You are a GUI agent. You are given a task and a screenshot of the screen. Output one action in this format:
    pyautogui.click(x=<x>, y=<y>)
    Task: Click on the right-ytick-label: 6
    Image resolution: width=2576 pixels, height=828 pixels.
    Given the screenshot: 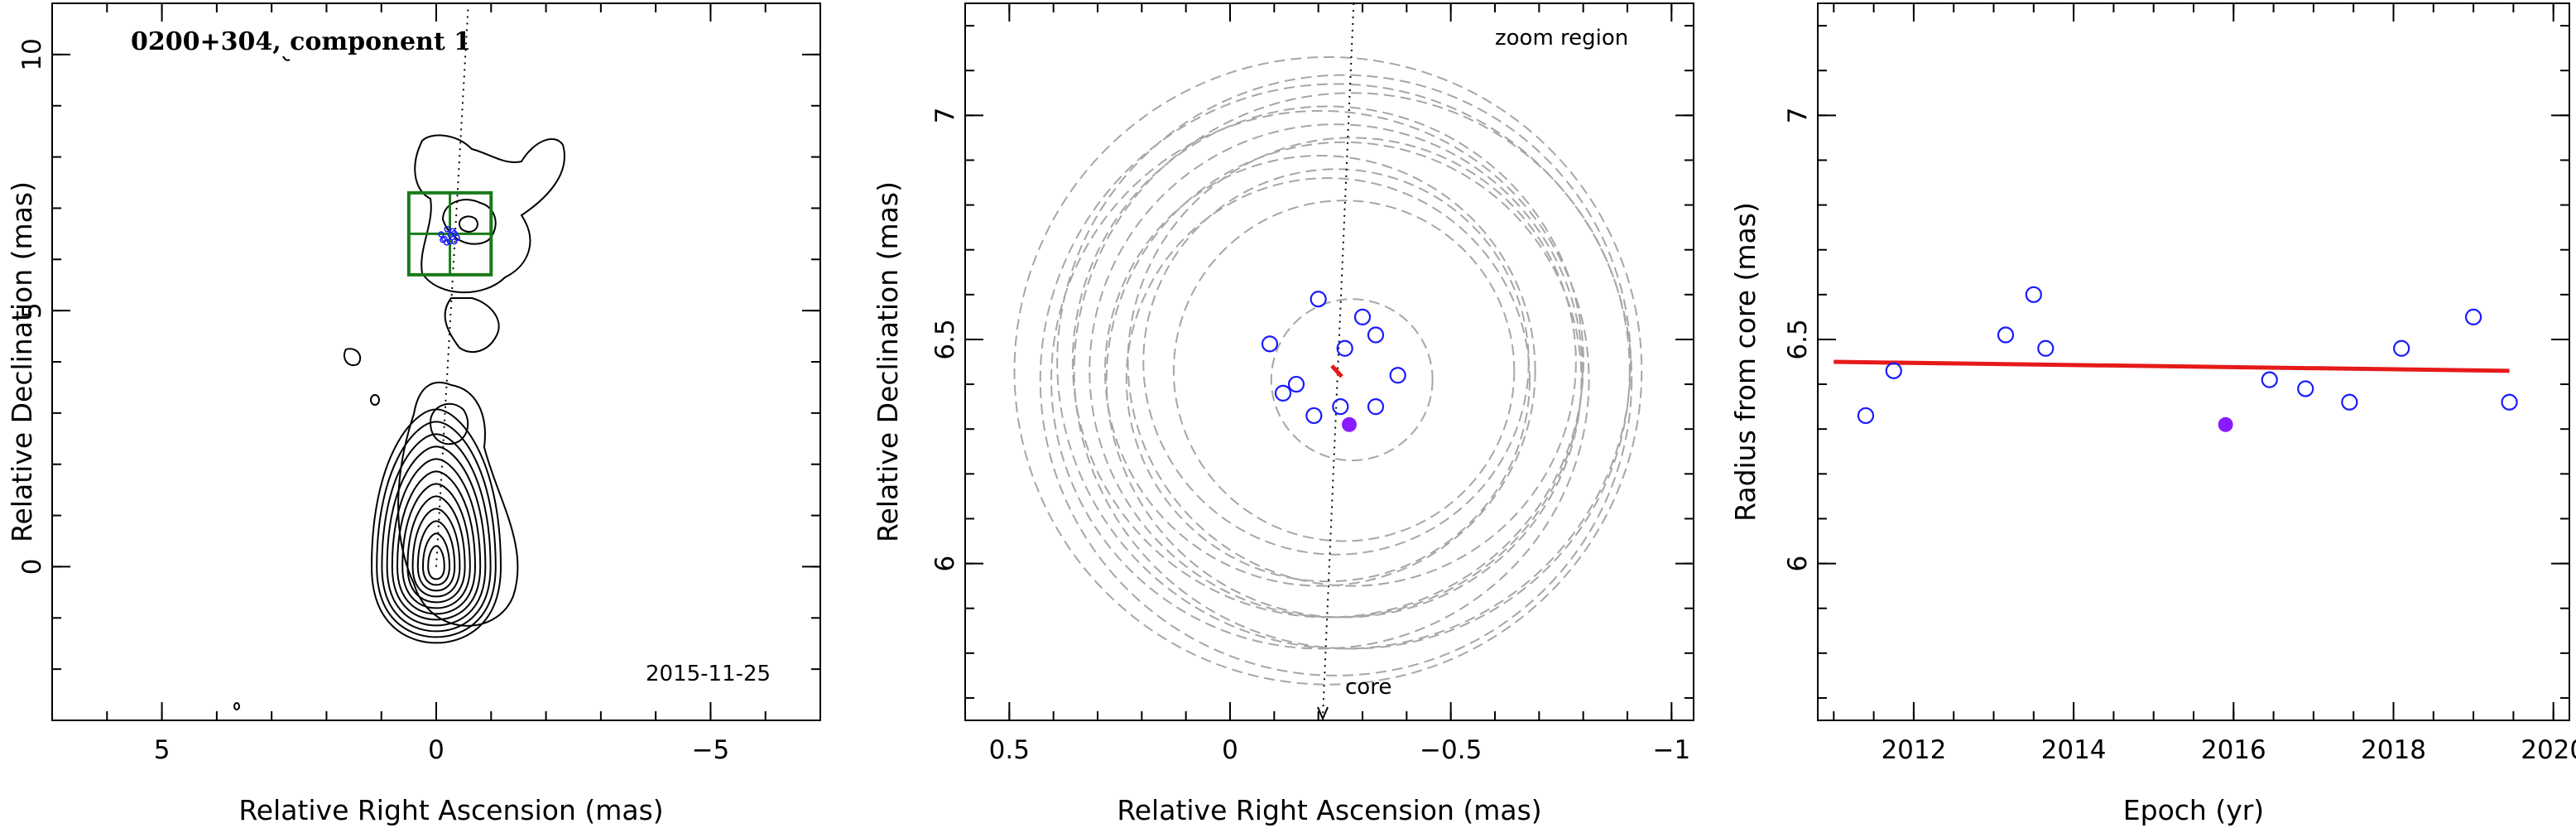 What is the action you would take?
    pyautogui.click(x=1798, y=564)
    